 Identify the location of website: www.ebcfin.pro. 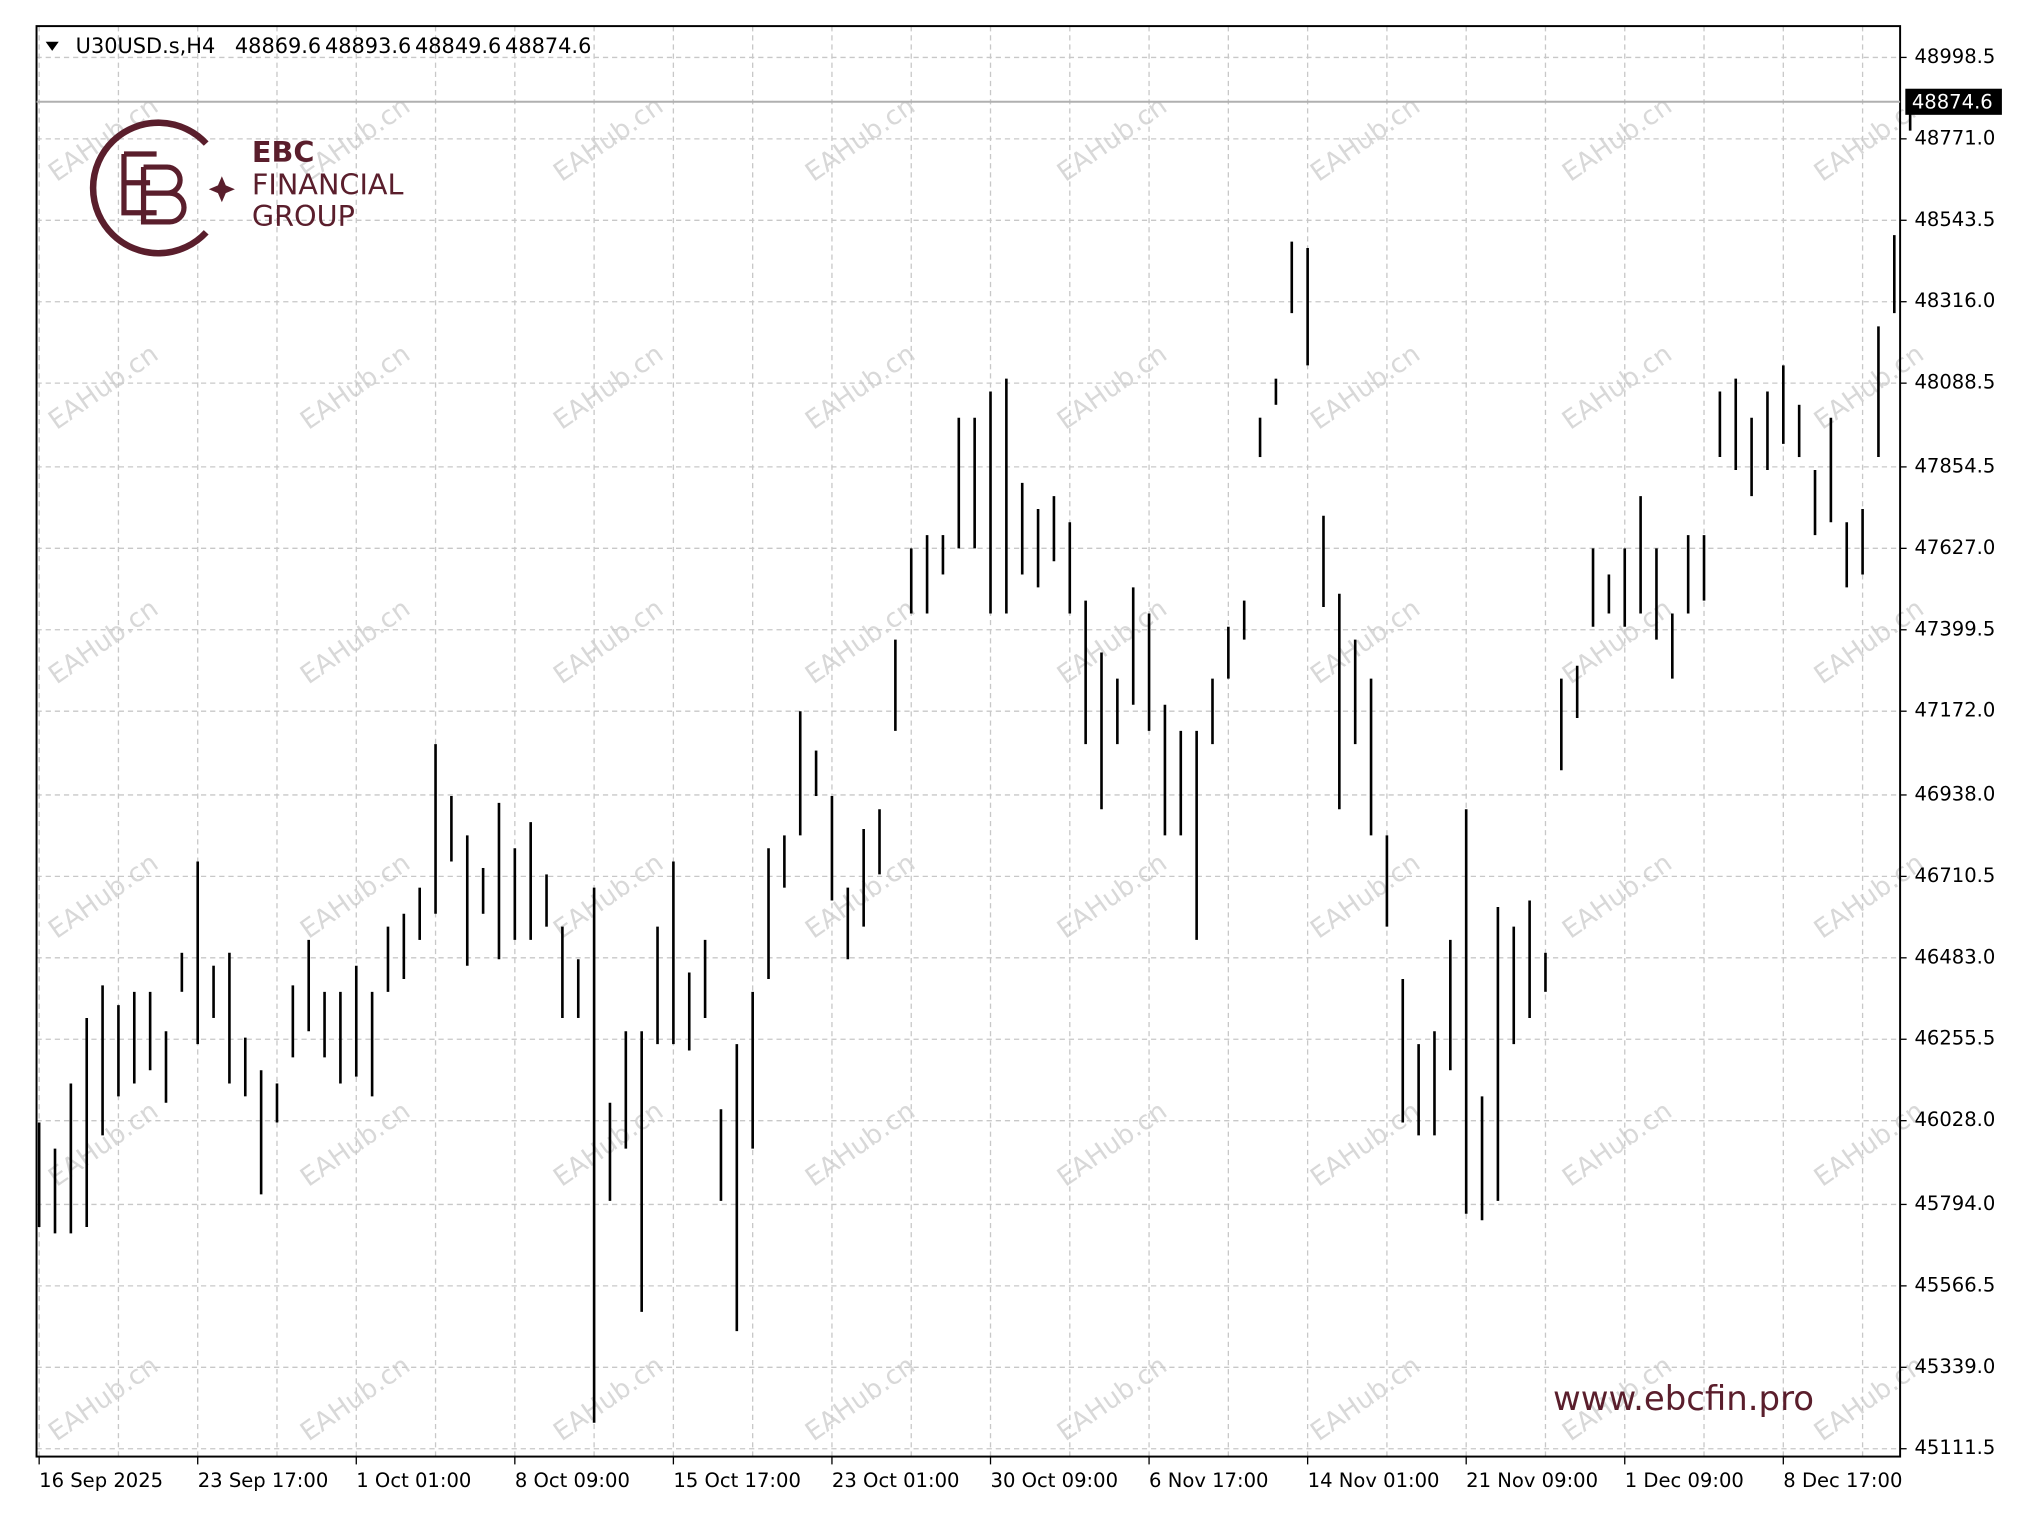
(1683, 1399).